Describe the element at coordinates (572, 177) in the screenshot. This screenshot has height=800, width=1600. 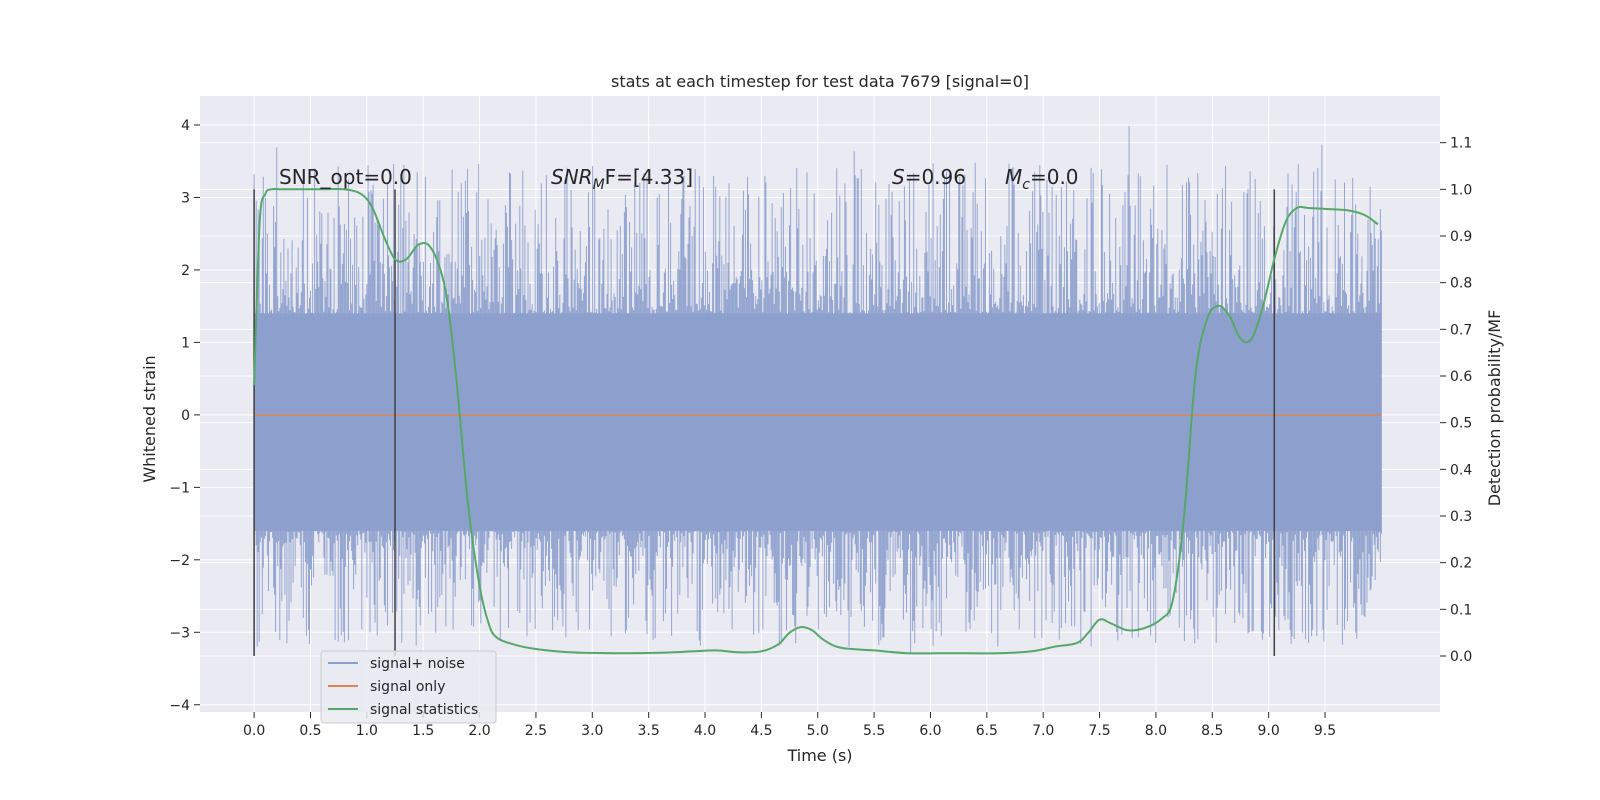
I see `snr-mf-name: SNR` at that location.